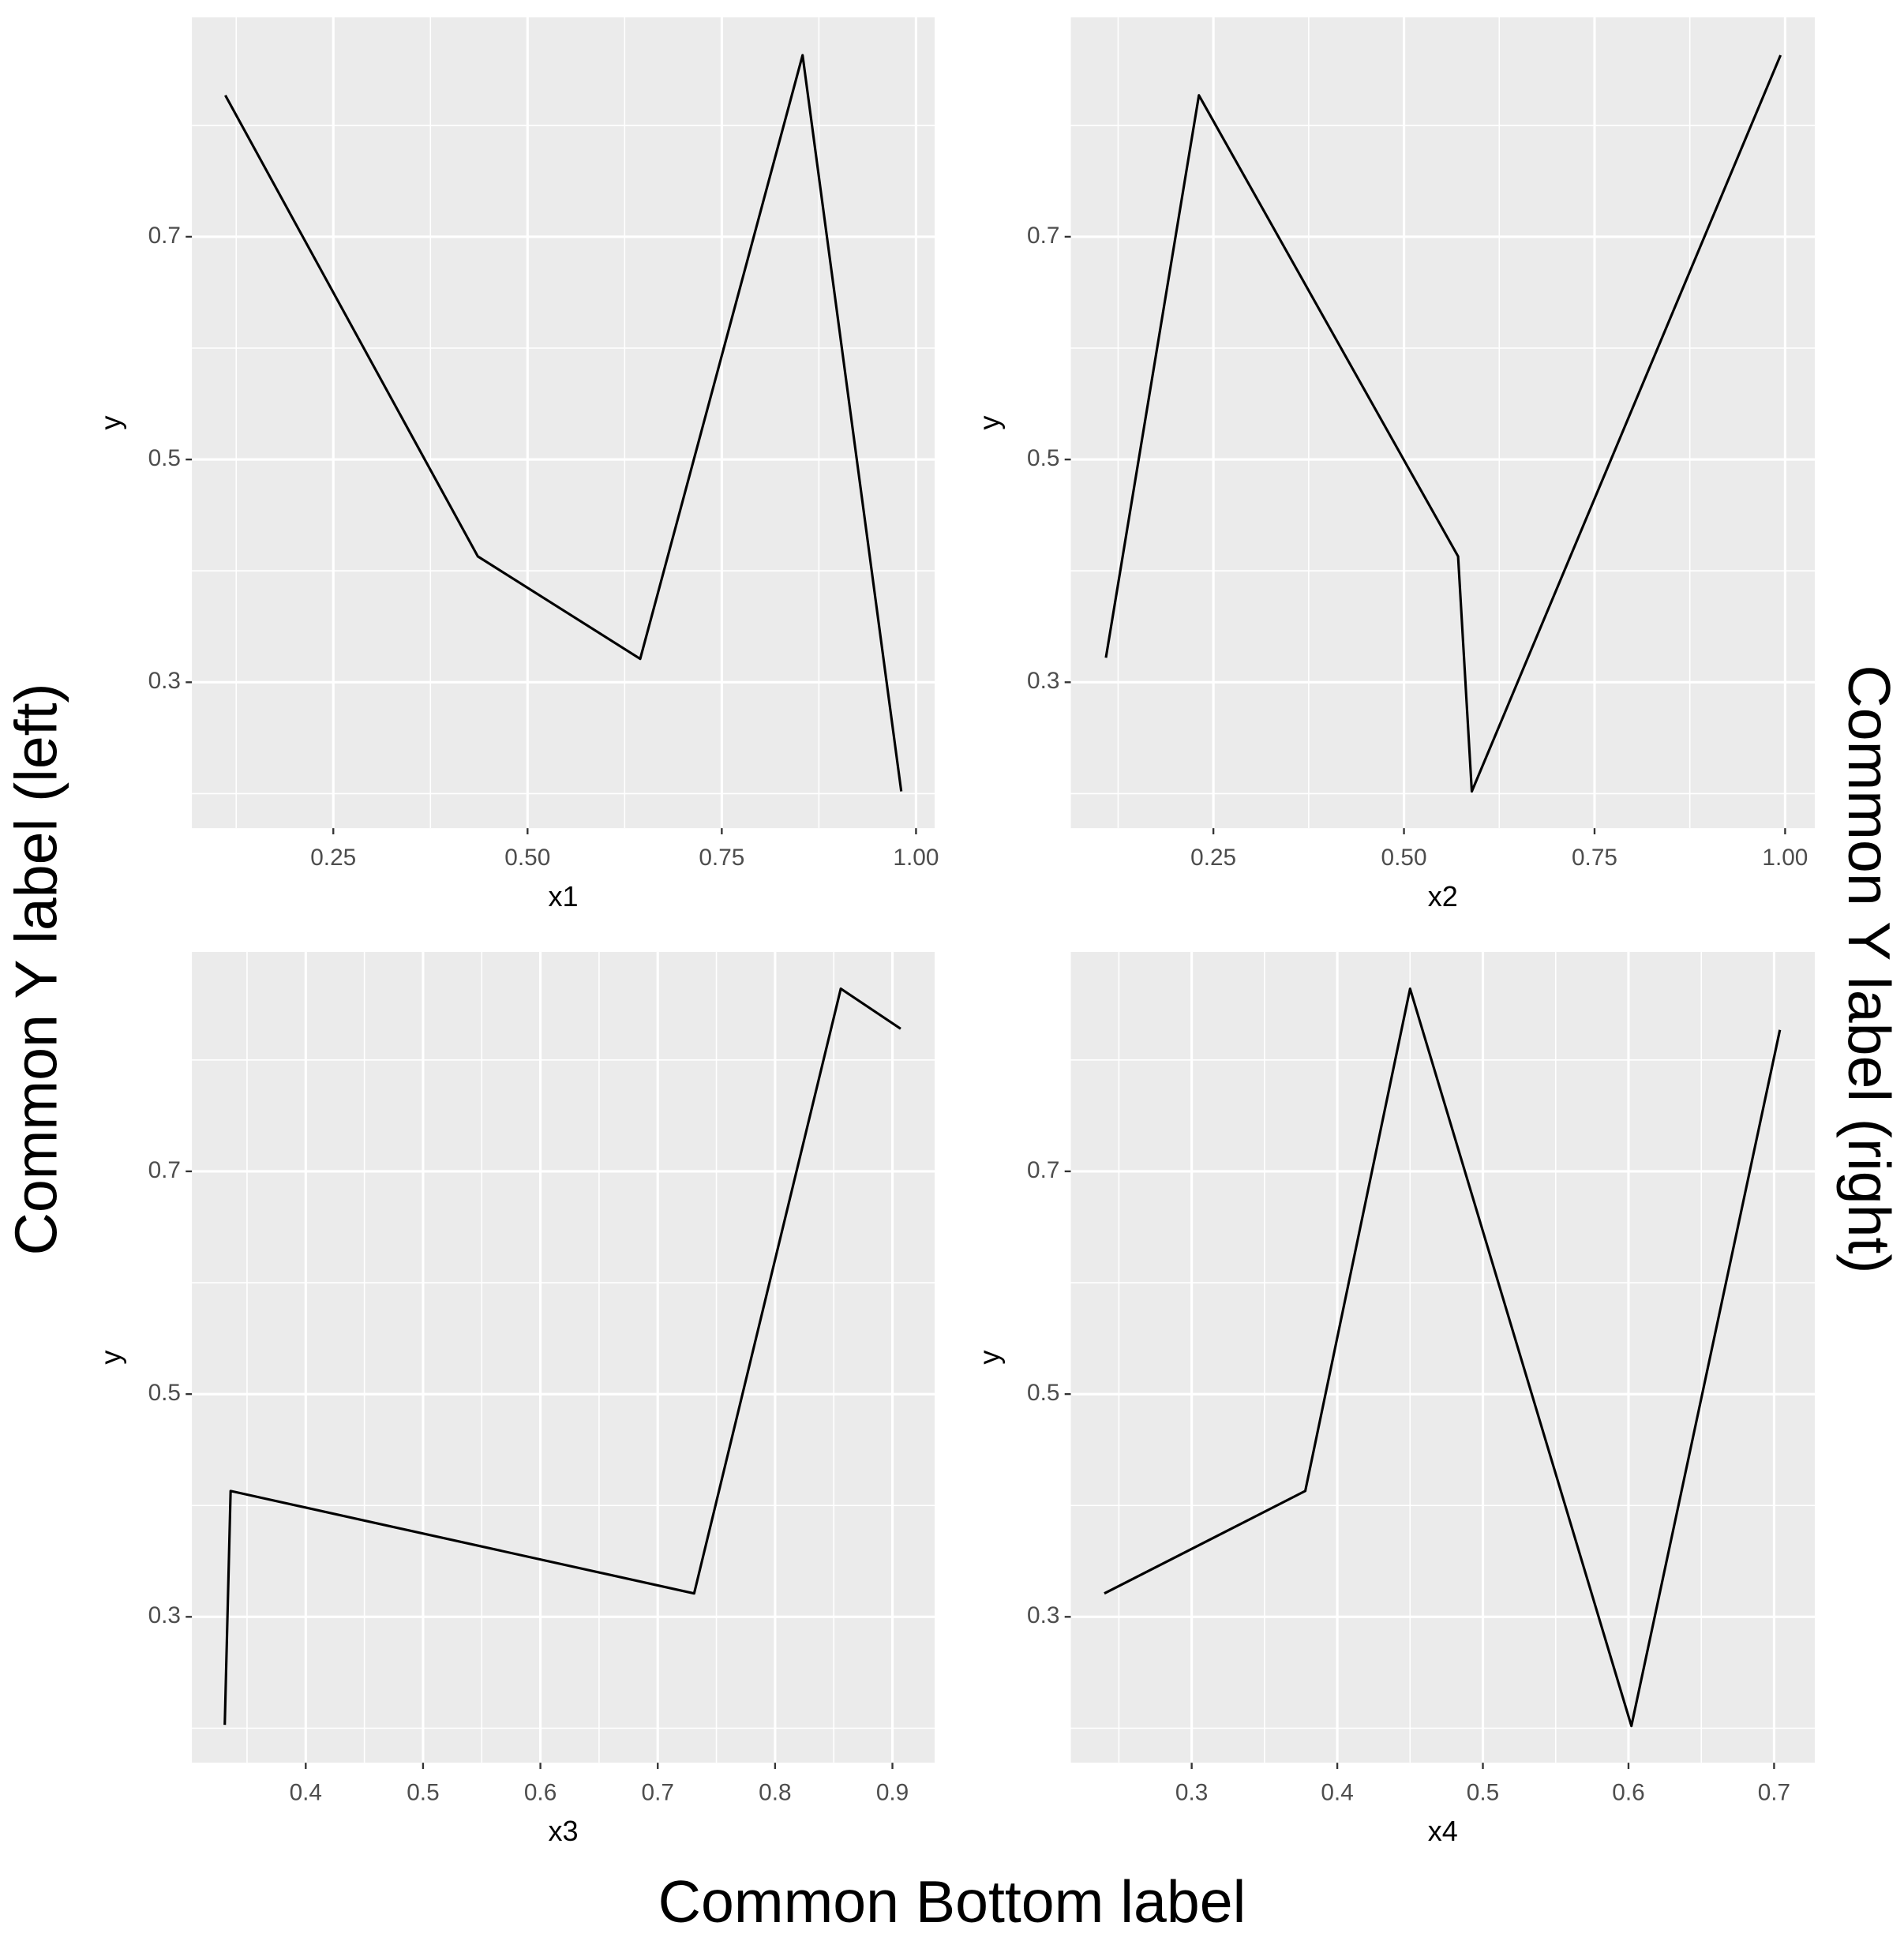 The height and width of the screenshot is (1941, 1904). Describe the element at coordinates (1191, 1792) in the screenshot. I see `x-tick-label: 0.3` at that location.